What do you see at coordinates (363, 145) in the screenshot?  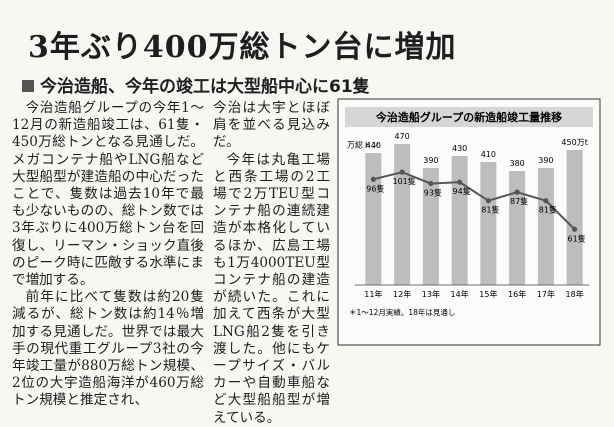 I see `y-axis-label: 万総トン` at bounding box center [363, 145].